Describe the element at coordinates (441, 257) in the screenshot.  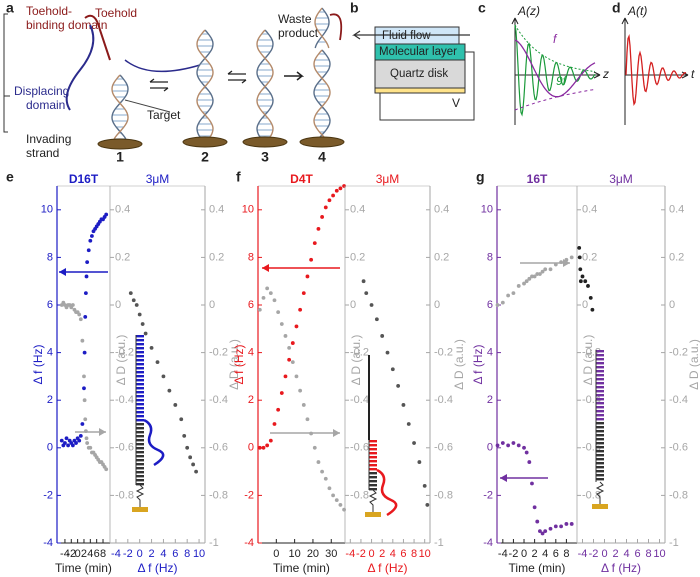
I see `y-tick-label: 0.2` at that location.